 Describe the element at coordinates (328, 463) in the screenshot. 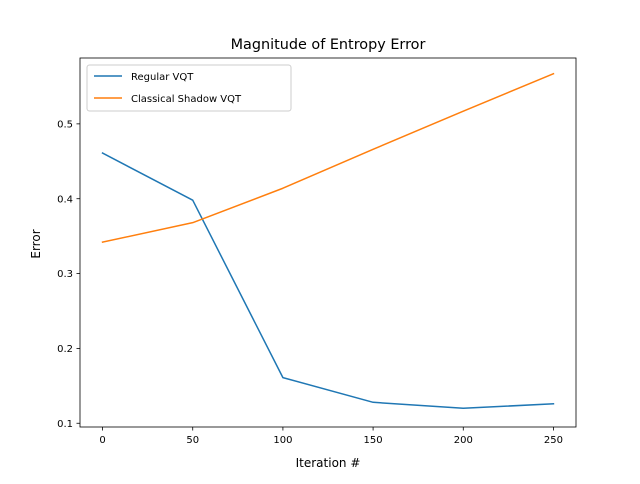

I see `x-axis-label: Iteration #` at that location.